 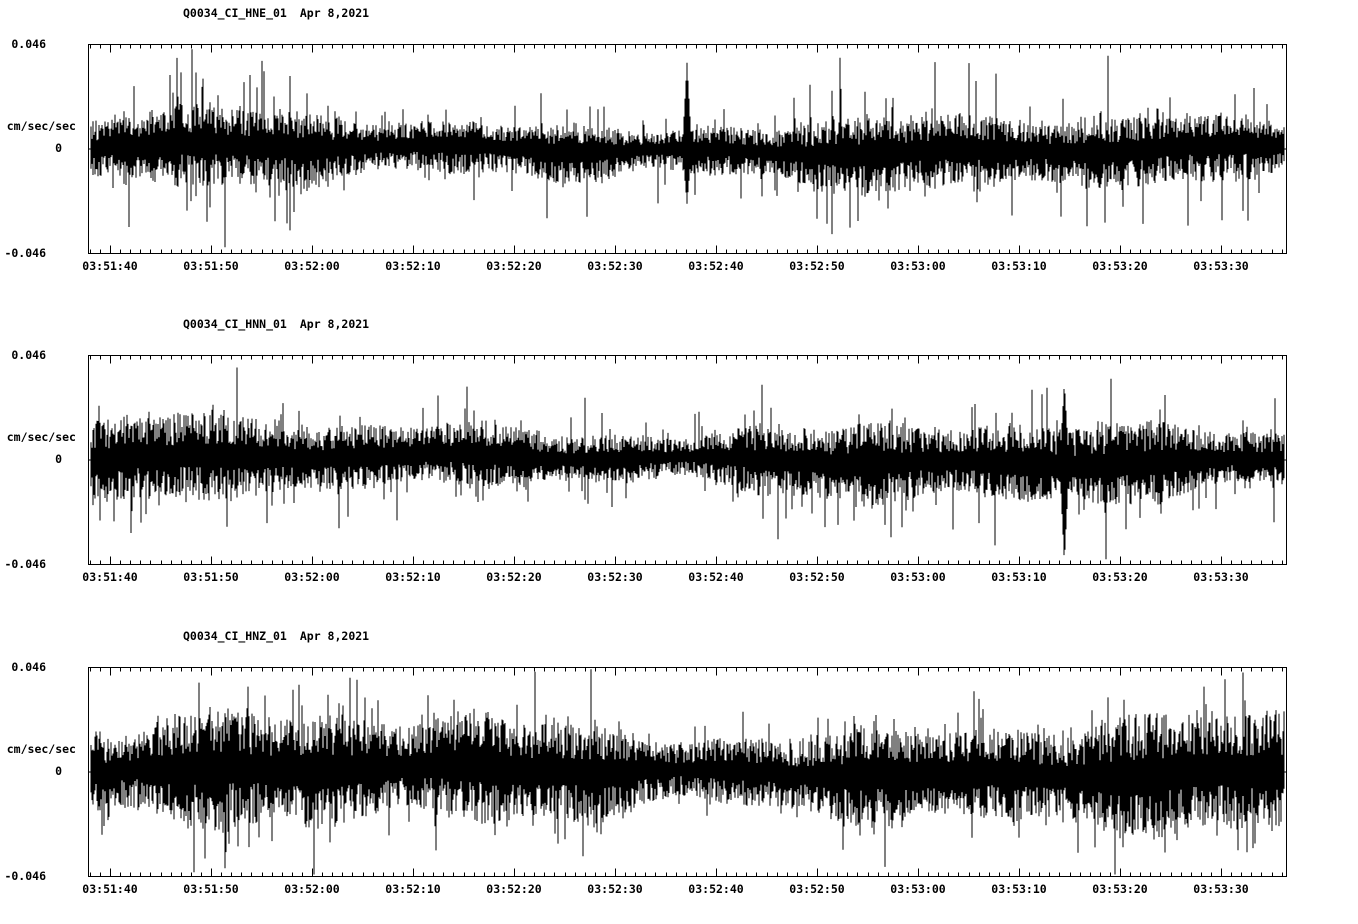 I want to click on trace-title: Q0034_CI_HNE_01 Apr 8,2021, so click(x=276, y=13).